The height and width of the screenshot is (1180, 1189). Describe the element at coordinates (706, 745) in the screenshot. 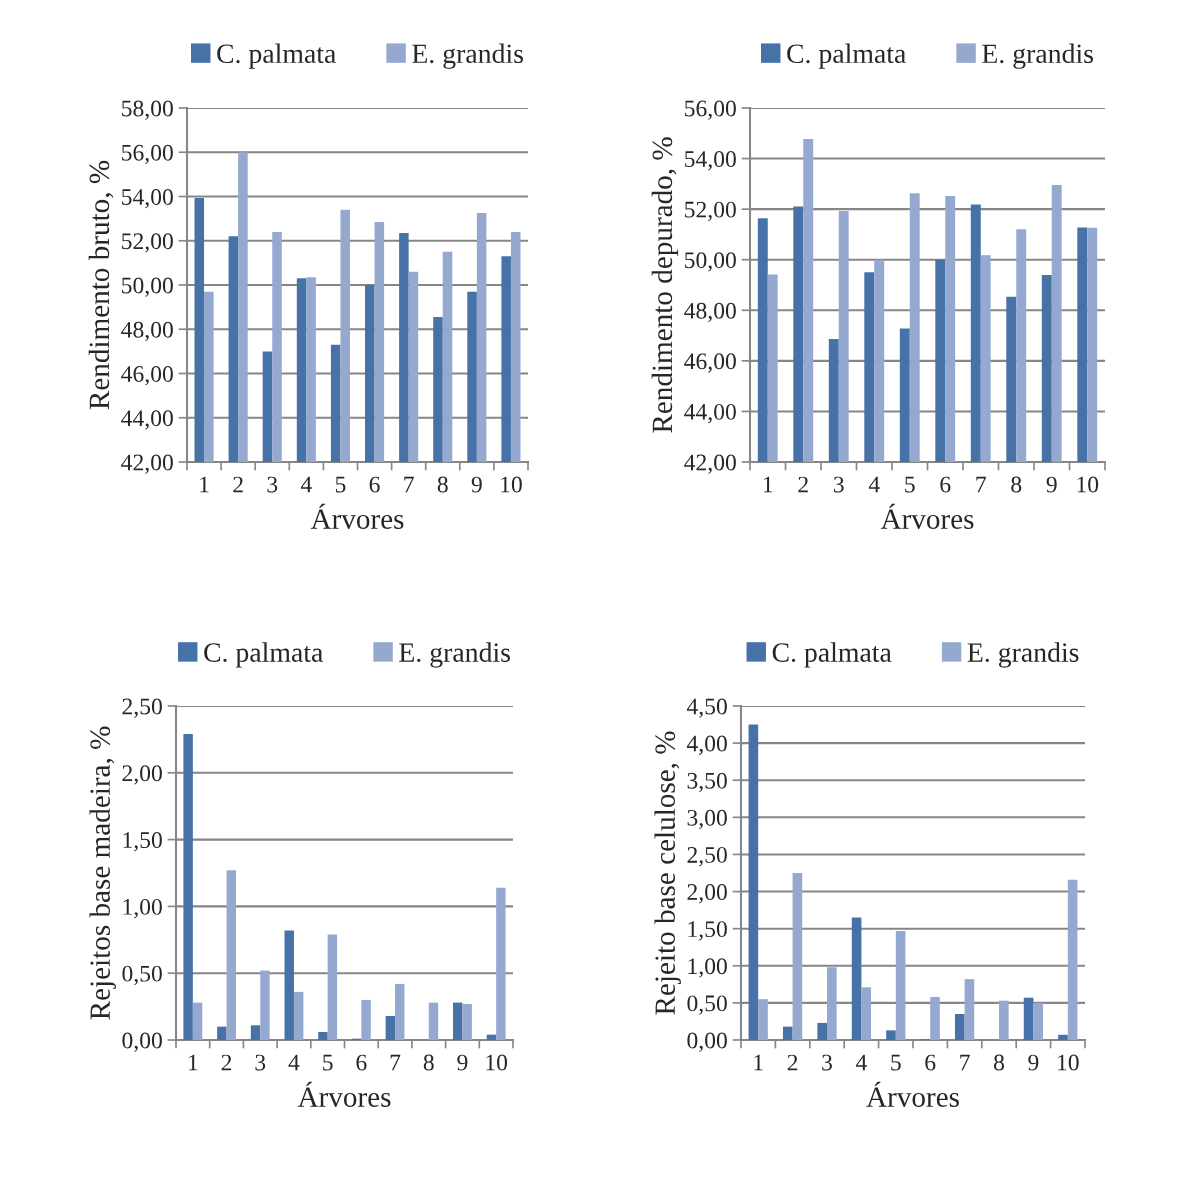

I see `y-tick-label: 4,00` at that location.